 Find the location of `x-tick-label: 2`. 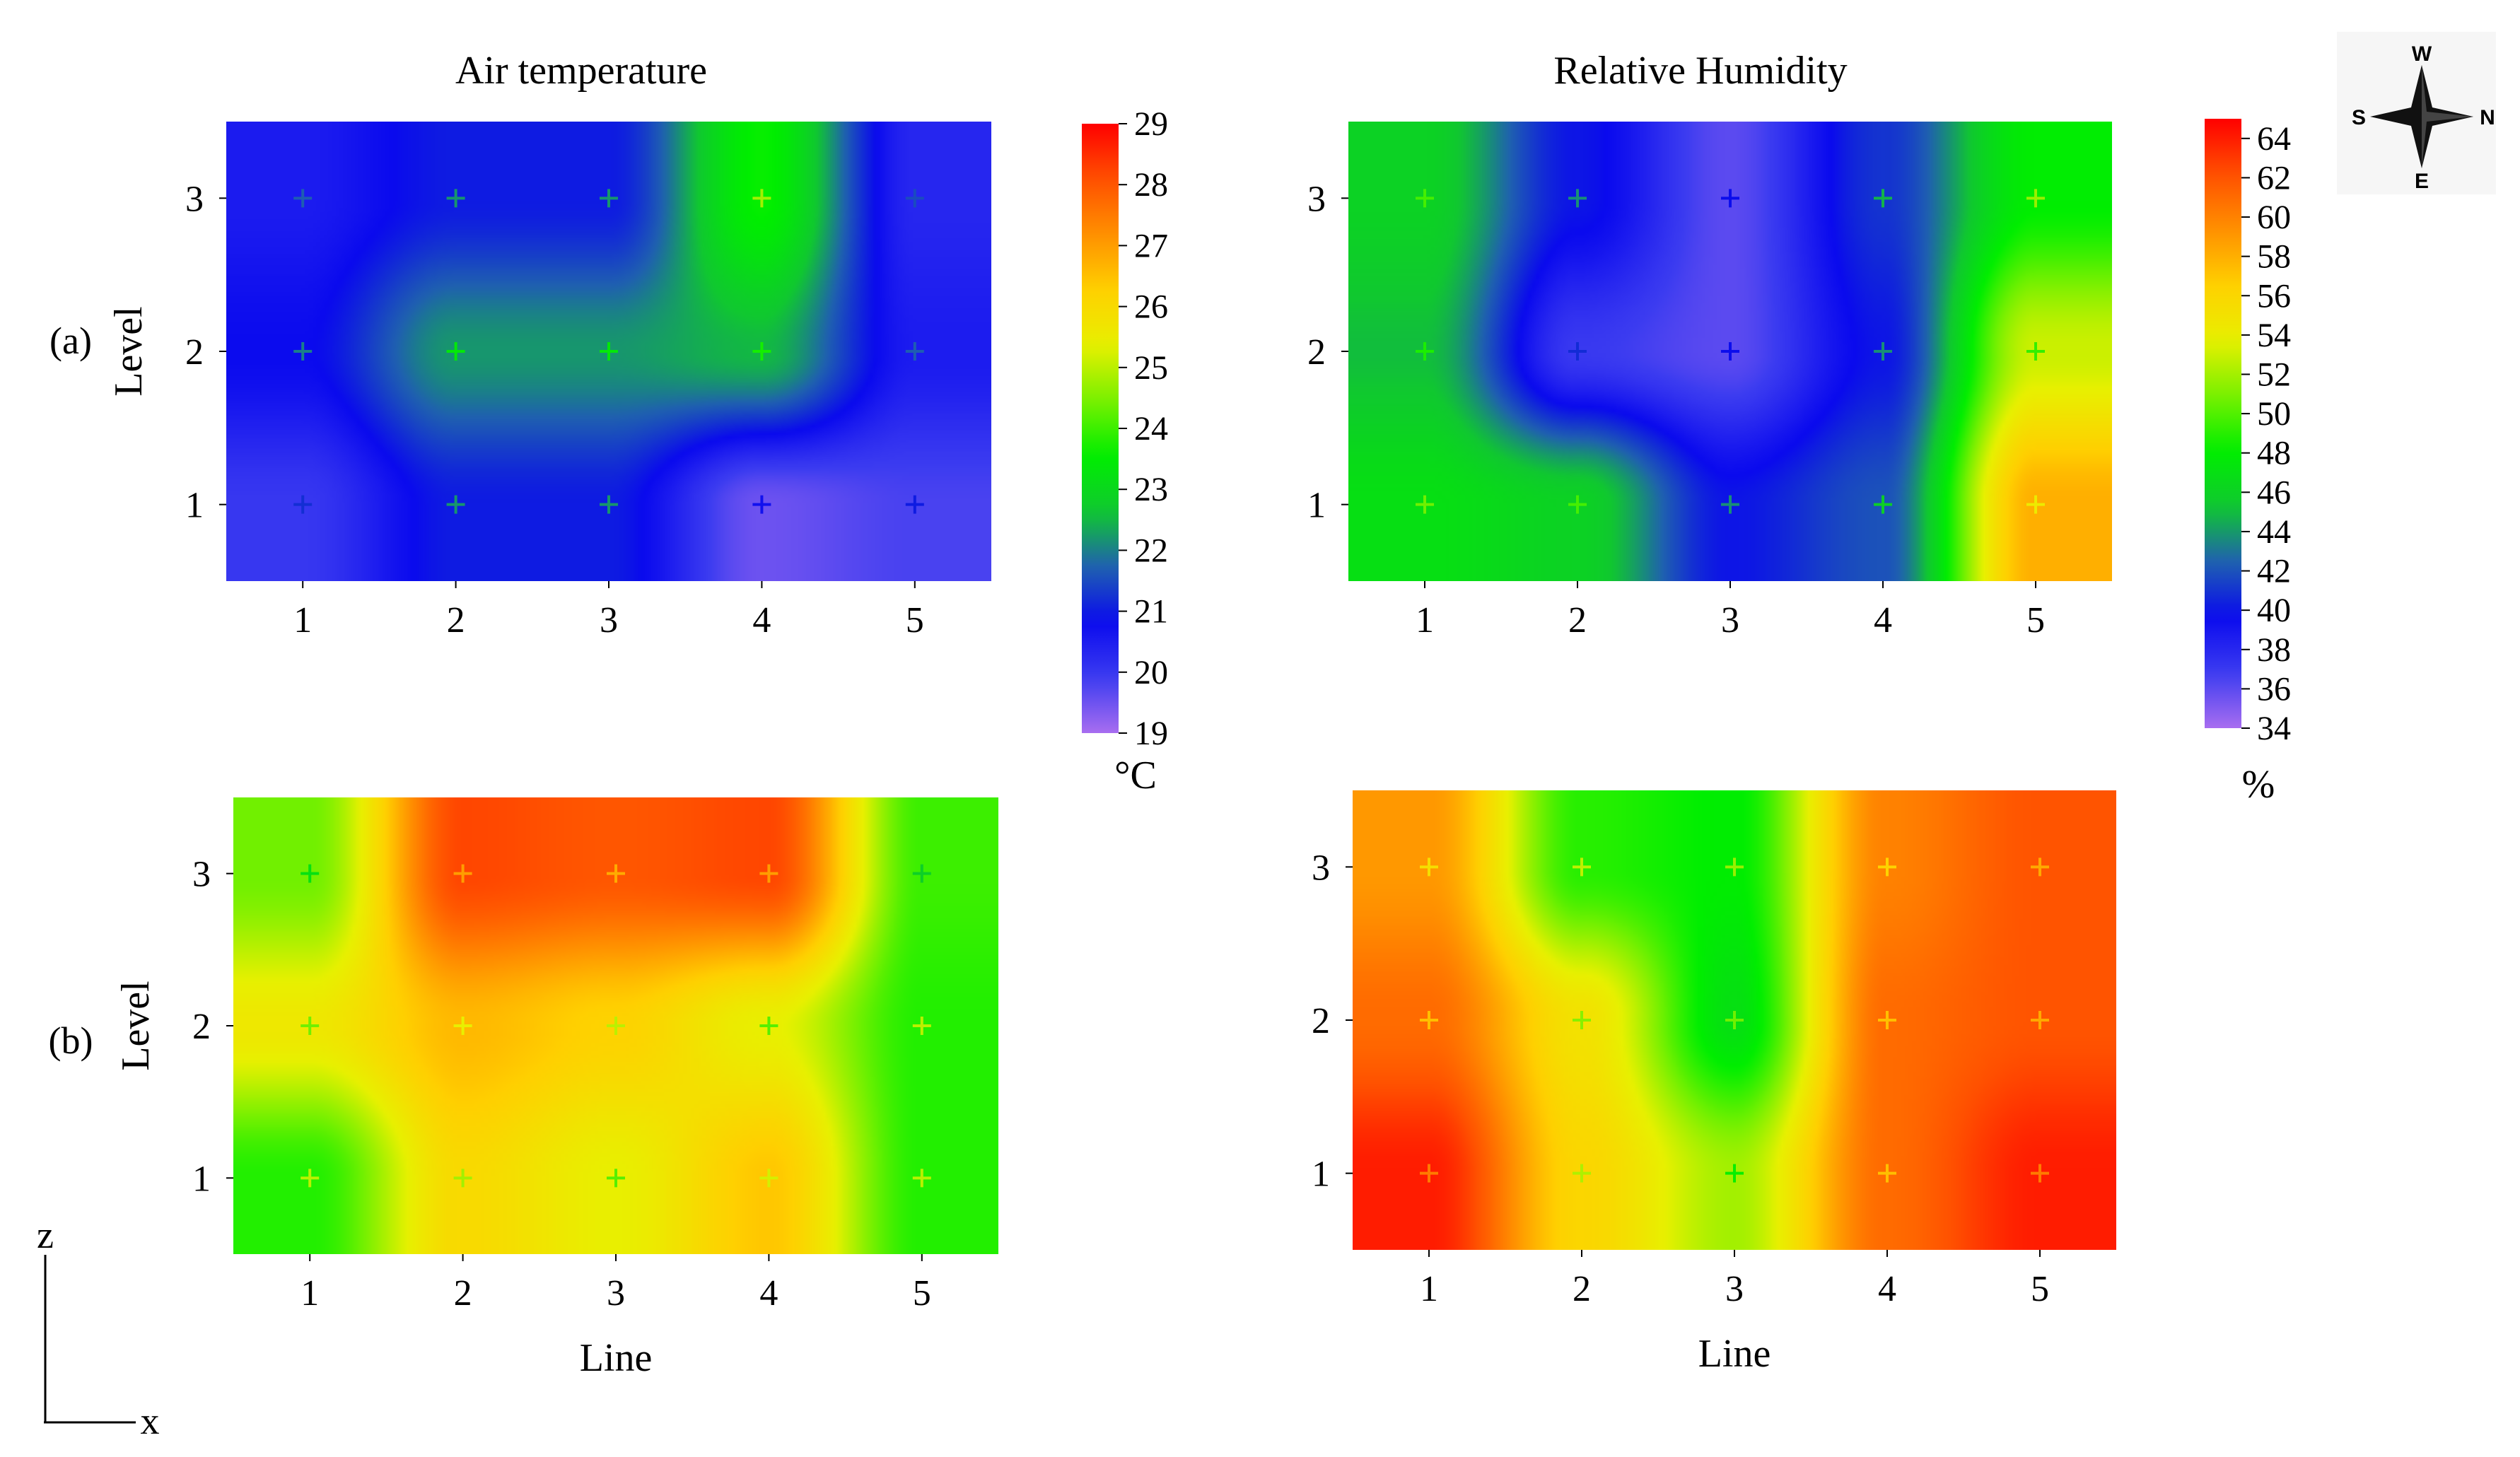

x-tick-label: 2 is located at coordinates (456, 620).